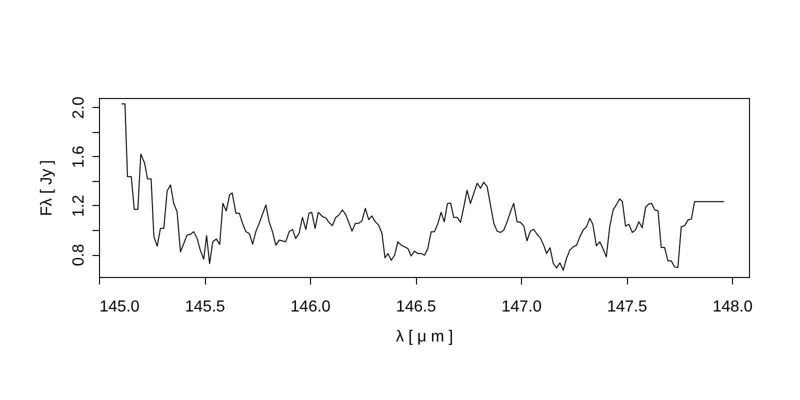 This screenshot has height=400, width=800. What do you see at coordinates (310, 307) in the screenshot?
I see `x-tick-label: 146.0` at bounding box center [310, 307].